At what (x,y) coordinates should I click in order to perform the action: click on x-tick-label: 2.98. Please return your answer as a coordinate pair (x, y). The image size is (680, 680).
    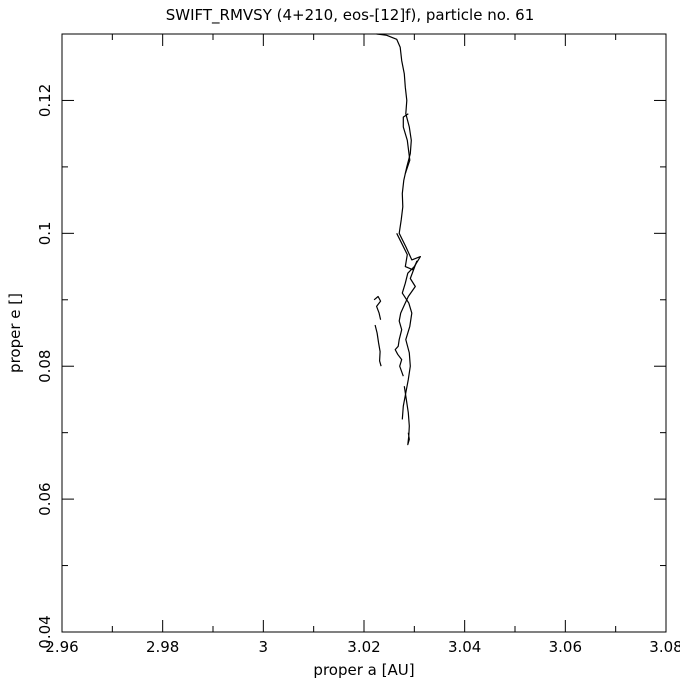
    Looking at the image, I should click on (162, 647).